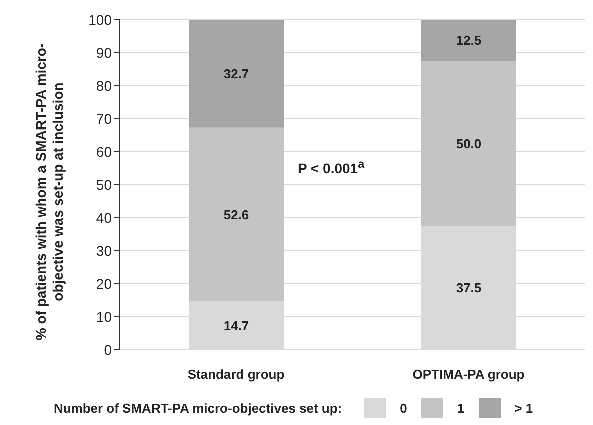 This screenshot has width=593, height=425. I want to click on data-label: 32.7, so click(237, 74).